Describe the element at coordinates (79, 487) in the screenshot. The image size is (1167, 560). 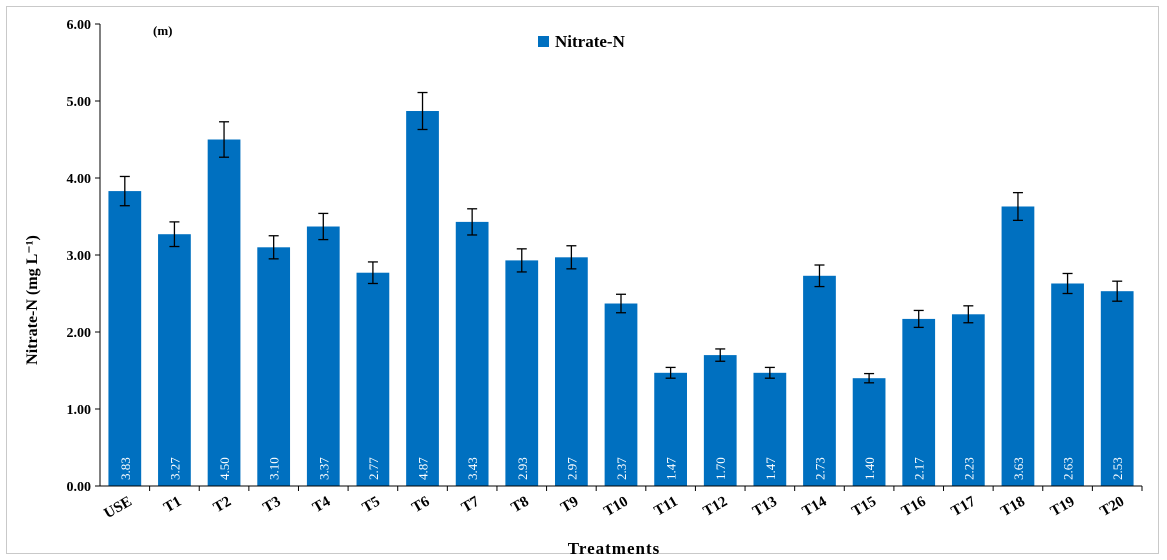
I see `y-tick-label: 0.00` at that location.